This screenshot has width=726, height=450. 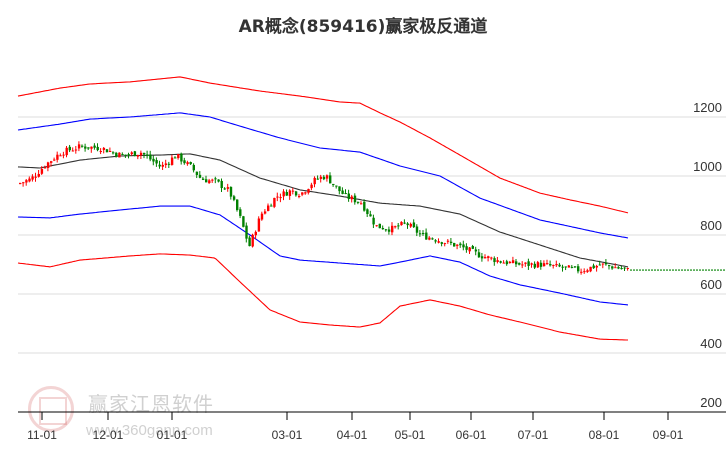 I want to click on y-tick-label: 1000, so click(x=707, y=166).